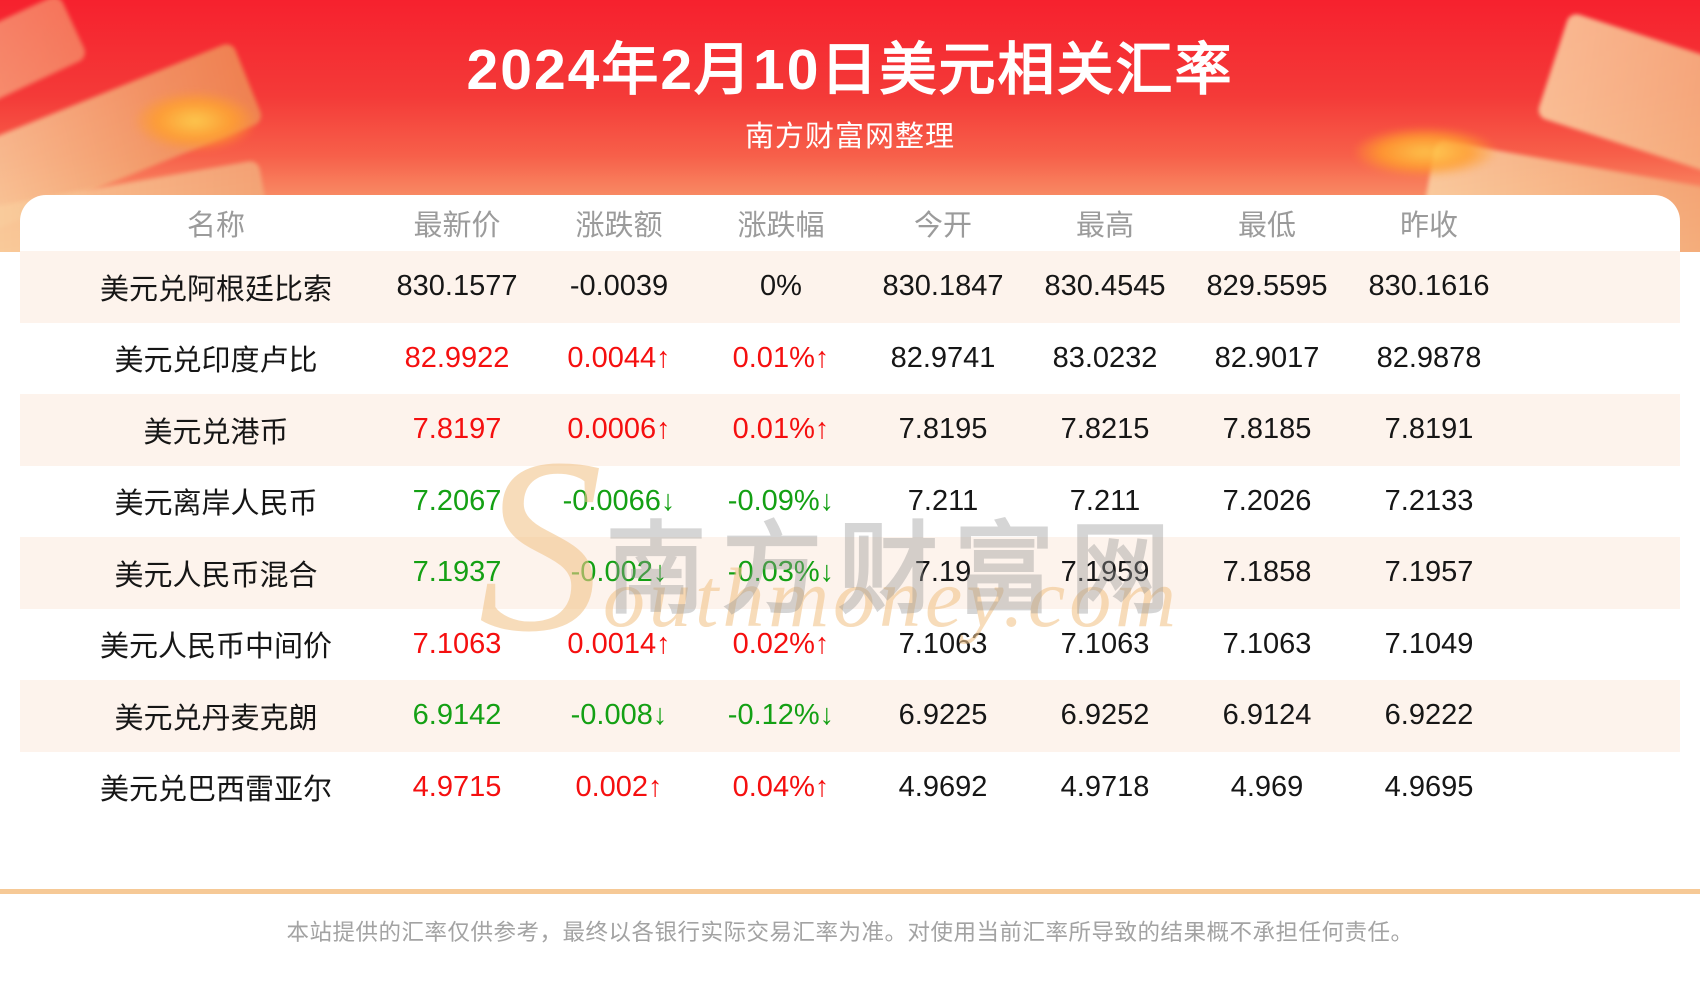 This screenshot has width=1700, height=1000. I want to click on cell-high: 4.9718, so click(1105, 786).